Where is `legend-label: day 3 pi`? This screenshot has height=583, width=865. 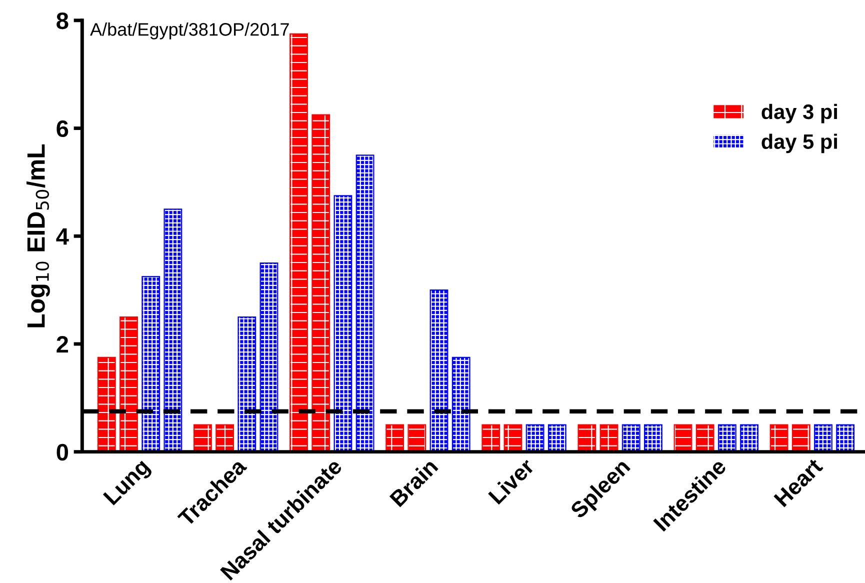 legend-label: day 3 pi is located at coordinates (799, 114).